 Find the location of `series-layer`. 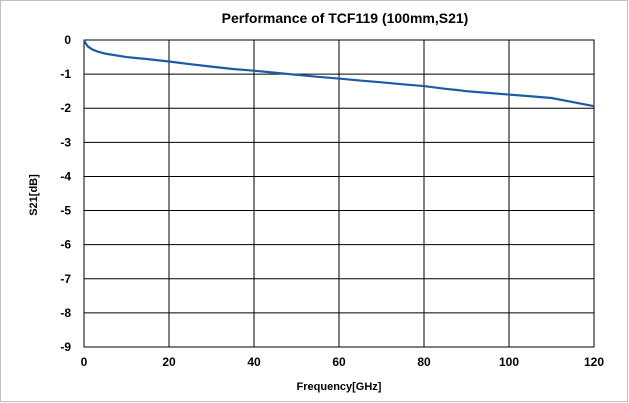

series-layer is located at coordinates (339, 73).